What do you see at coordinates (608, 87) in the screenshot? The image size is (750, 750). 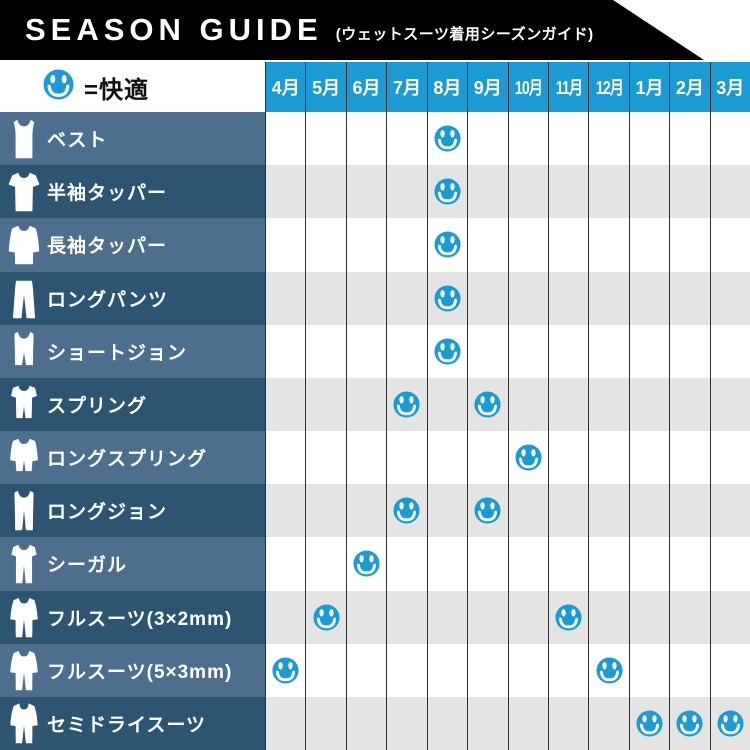 I see `month-header: 12月` at bounding box center [608, 87].